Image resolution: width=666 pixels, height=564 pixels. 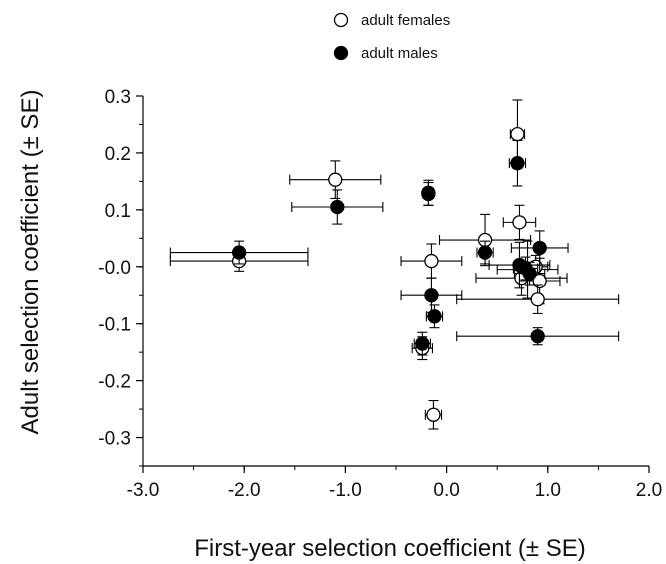 What do you see at coordinates (446, 490) in the screenshot?
I see `x-tick-label: 0.0` at bounding box center [446, 490].